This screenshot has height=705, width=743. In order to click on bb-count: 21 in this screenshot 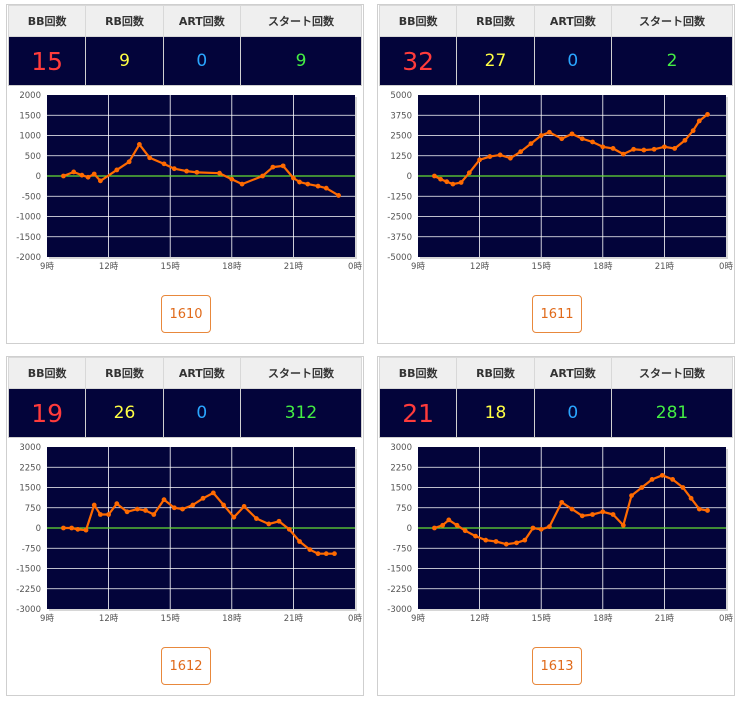, I will do `click(418, 413)`.